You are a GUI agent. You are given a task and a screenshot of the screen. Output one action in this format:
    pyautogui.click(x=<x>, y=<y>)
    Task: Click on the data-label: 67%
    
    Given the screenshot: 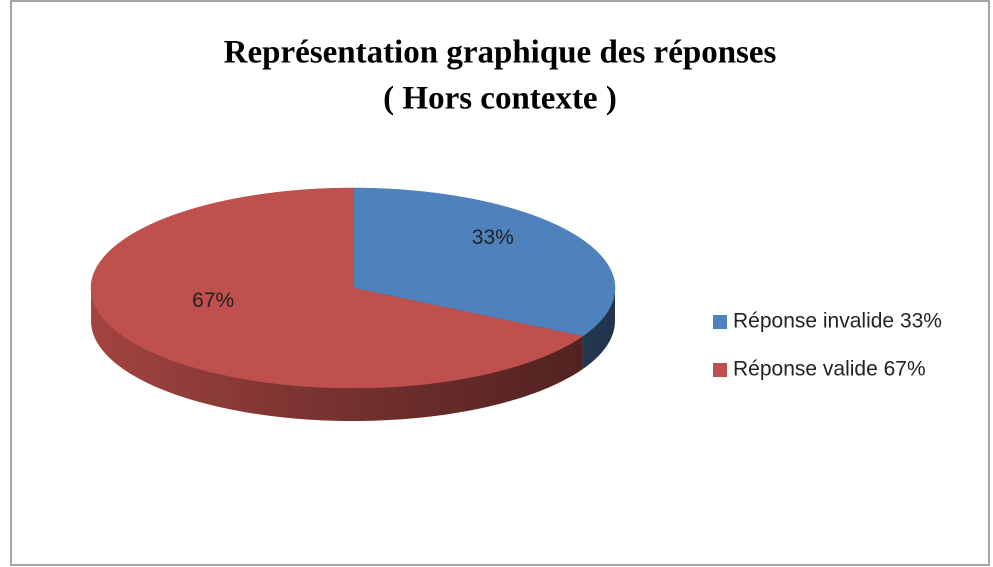 What is the action you would take?
    pyautogui.click(x=213, y=300)
    